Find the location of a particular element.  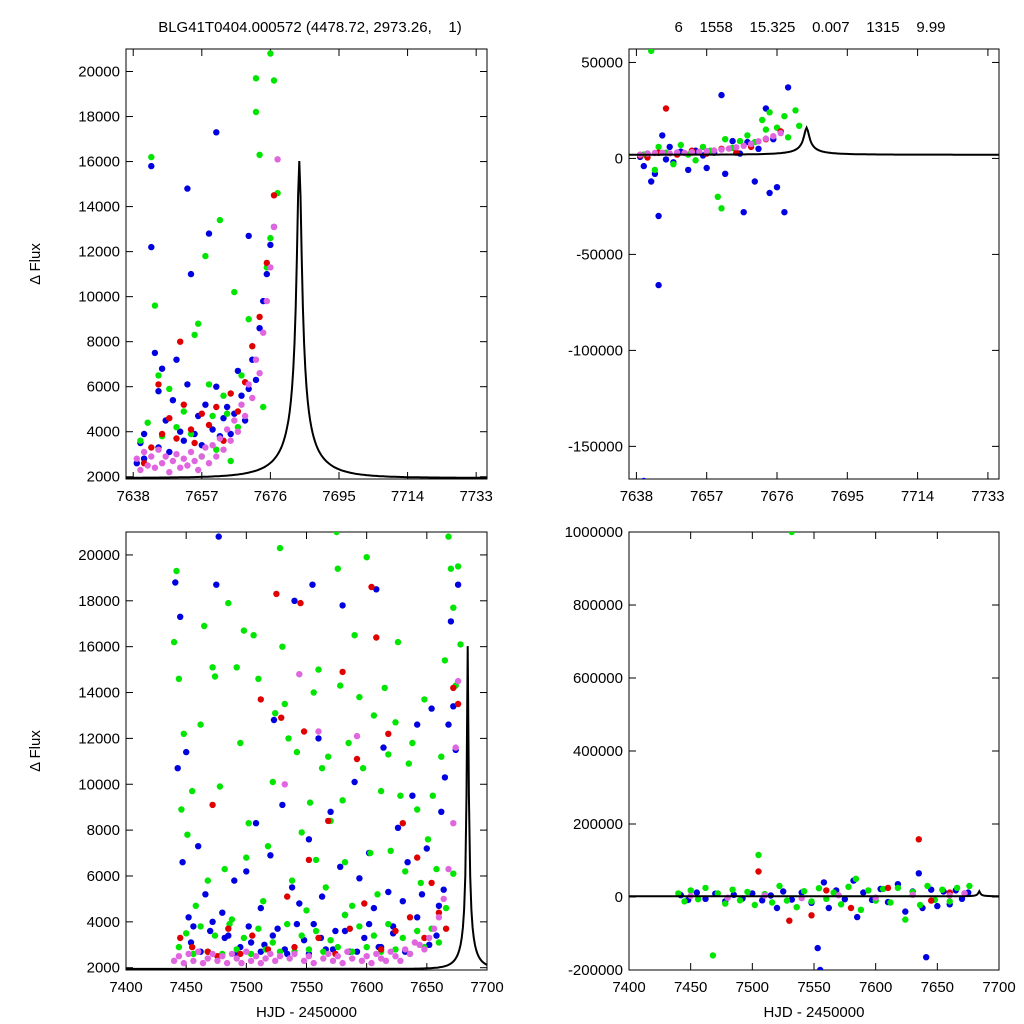

x-tick-label: 7650 is located at coordinates (426, 987).